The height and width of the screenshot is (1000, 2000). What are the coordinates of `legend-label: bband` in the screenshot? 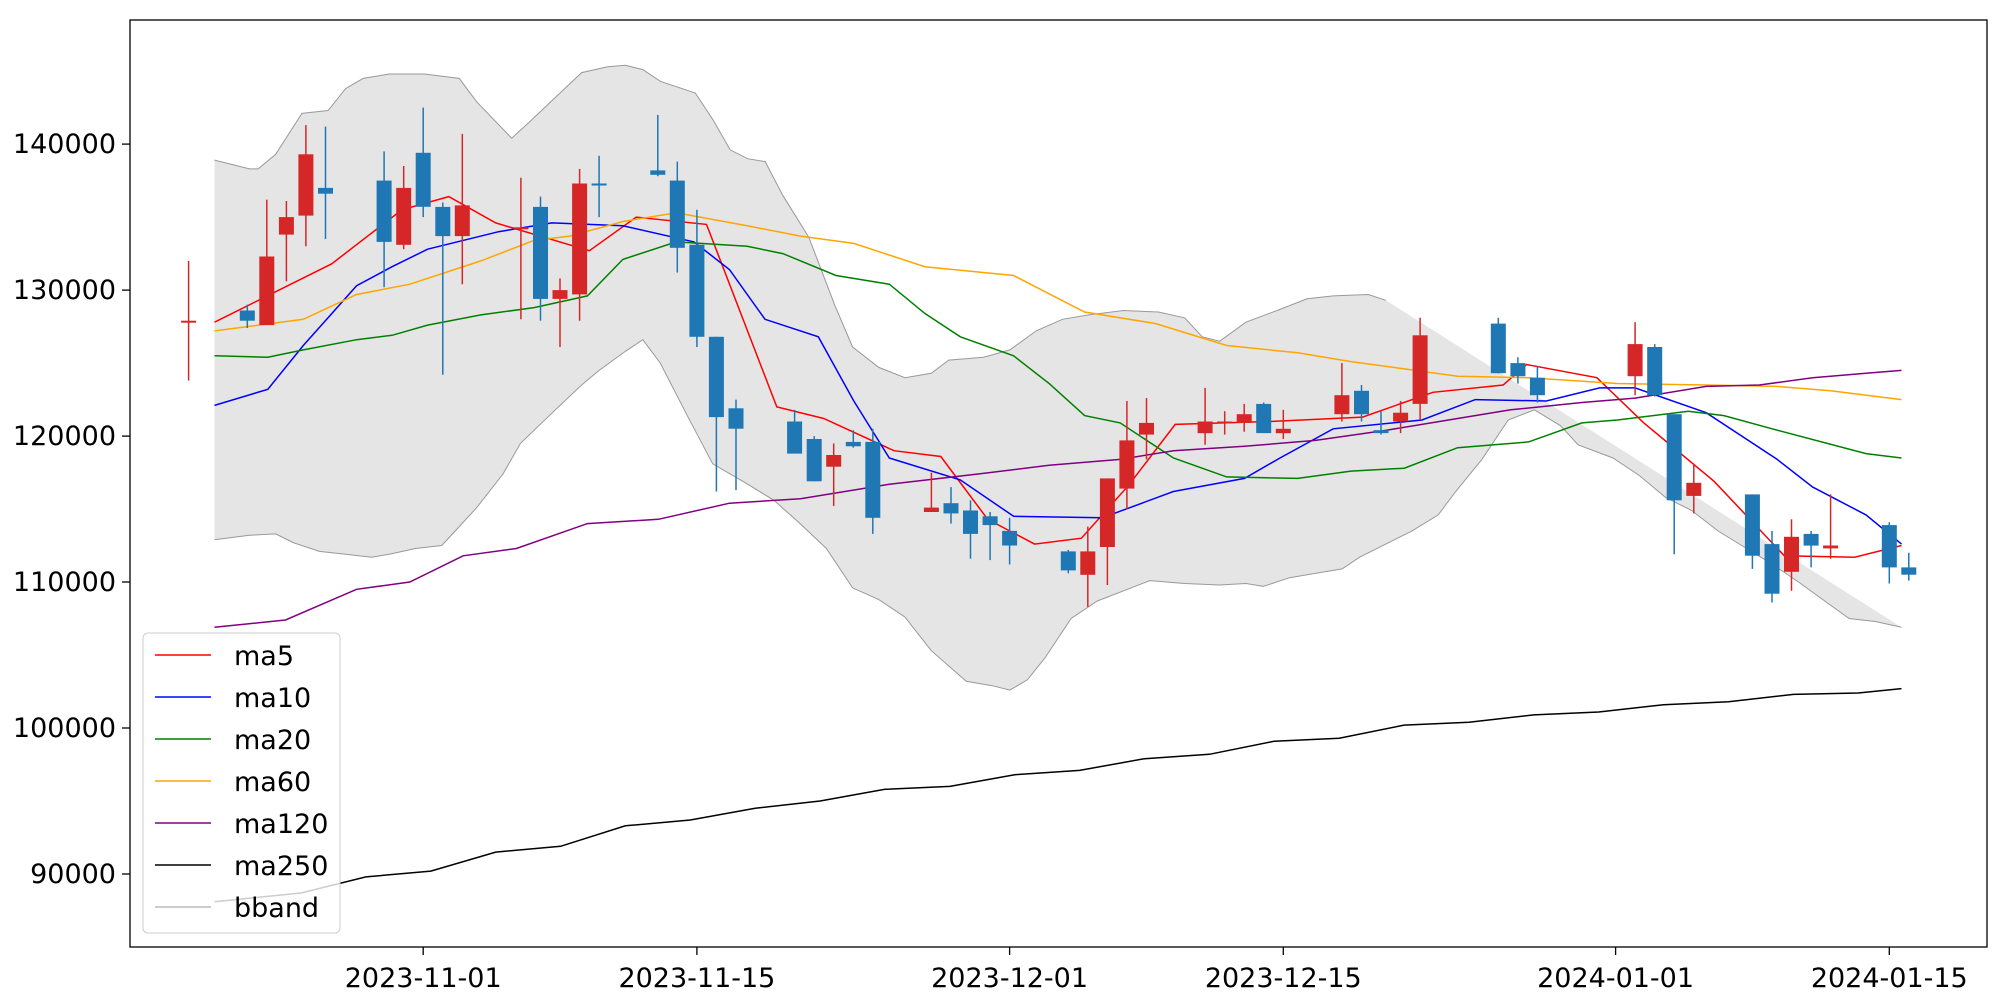 It's located at (276, 908).